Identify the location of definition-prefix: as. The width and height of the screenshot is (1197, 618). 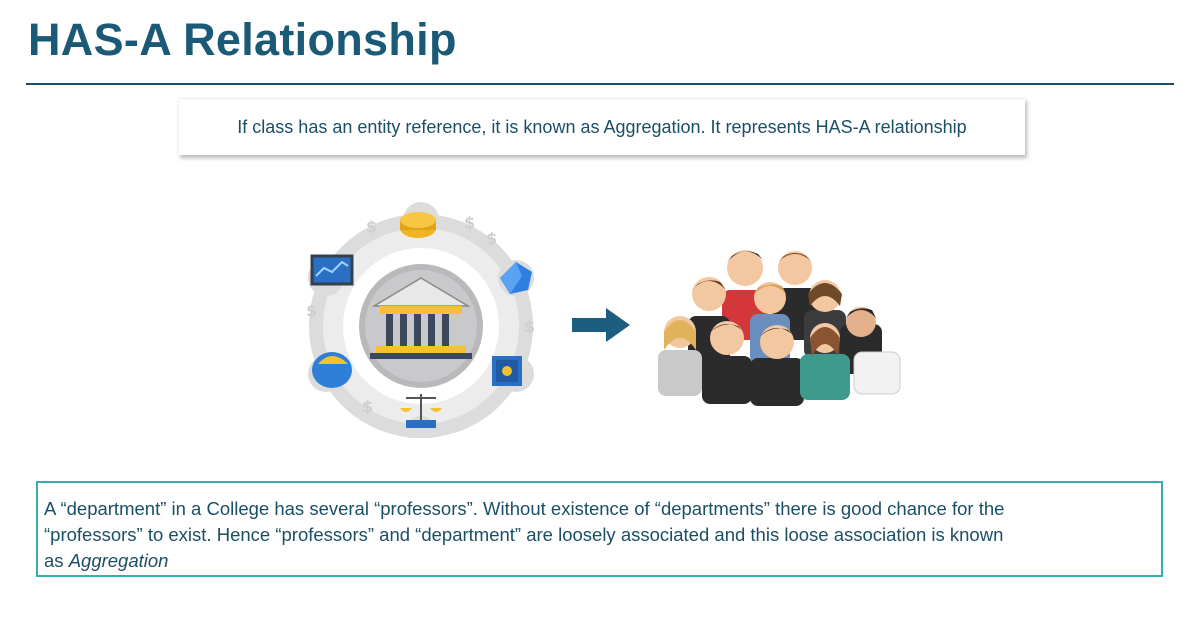
(56, 560).